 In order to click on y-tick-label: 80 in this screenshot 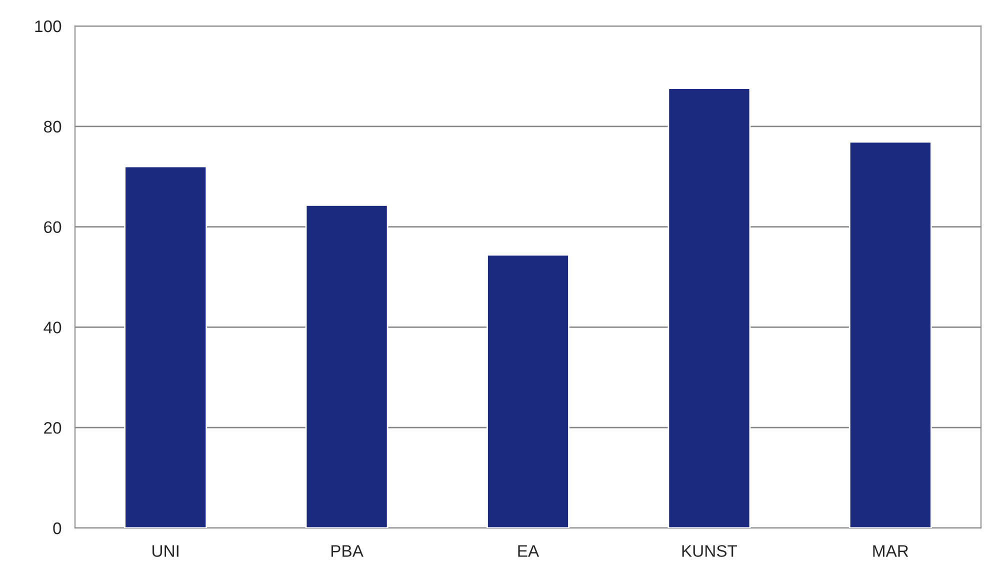, I will do `click(53, 126)`.